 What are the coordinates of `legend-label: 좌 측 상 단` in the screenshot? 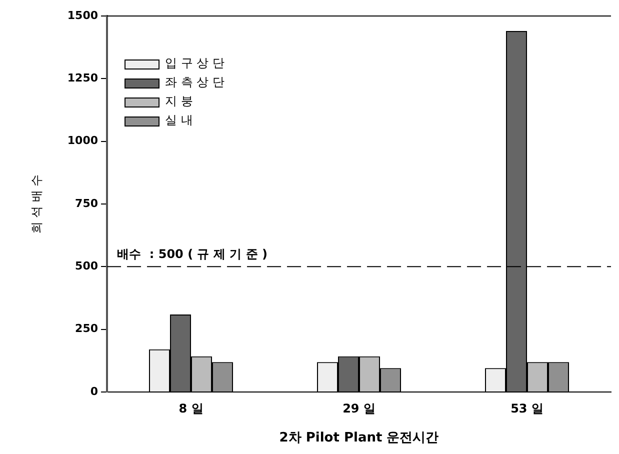 It's located at (194, 82).